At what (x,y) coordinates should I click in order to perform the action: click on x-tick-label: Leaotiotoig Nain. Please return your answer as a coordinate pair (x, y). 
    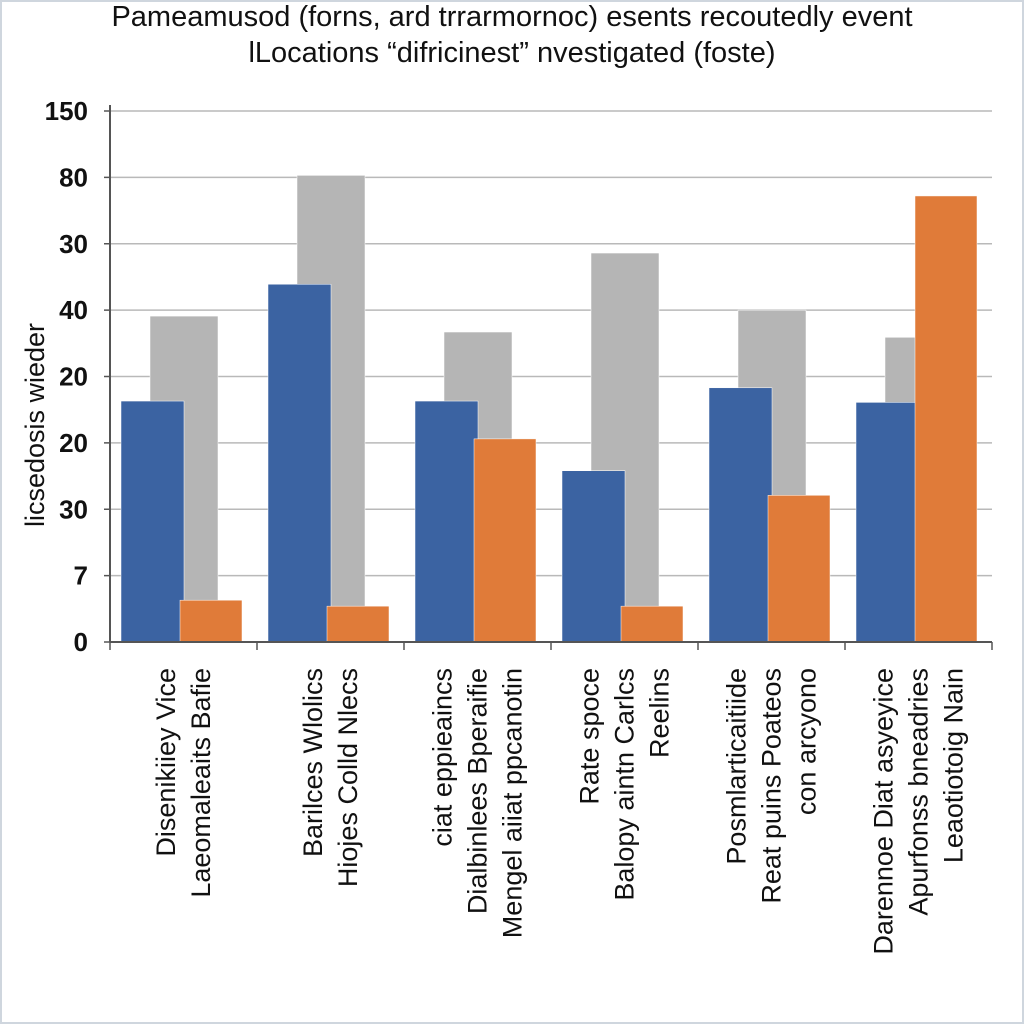
    Looking at the image, I should click on (954, 765).